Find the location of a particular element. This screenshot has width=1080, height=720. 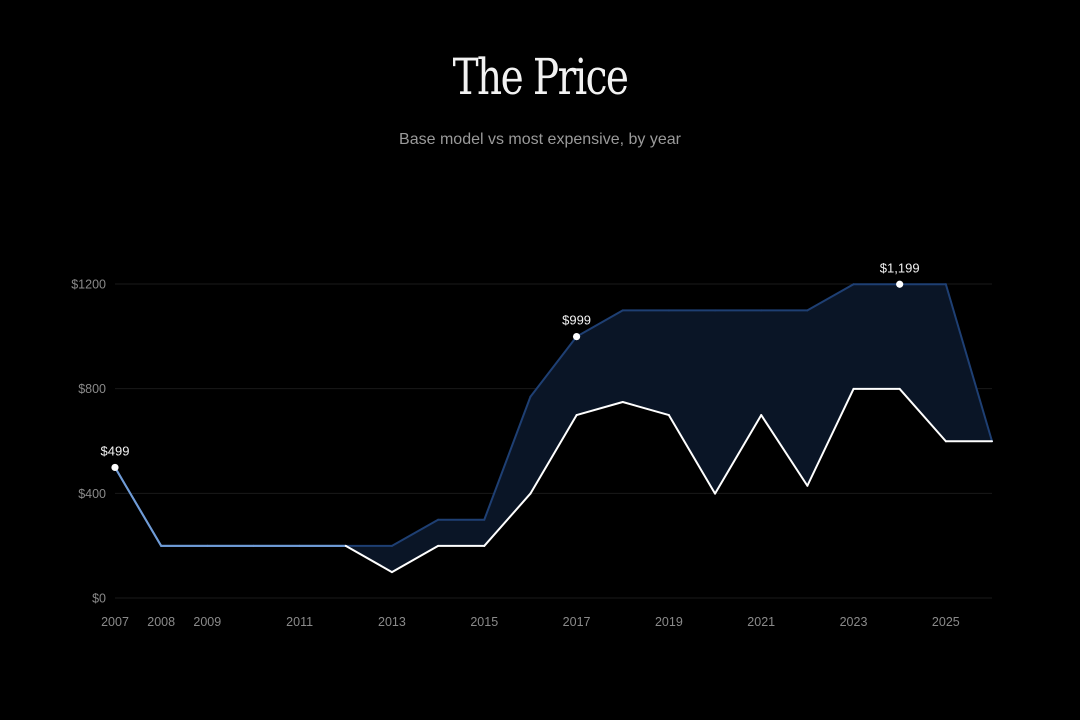

annotation-label: $1,199 is located at coordinates (900, 267).